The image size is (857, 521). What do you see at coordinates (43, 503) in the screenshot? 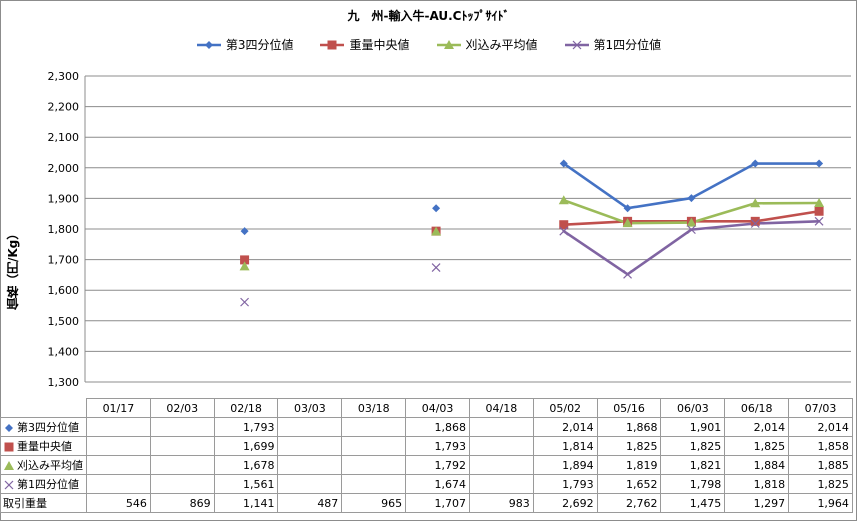
I see `table-row-label: 取引重量` at bounding box center [43, 503].